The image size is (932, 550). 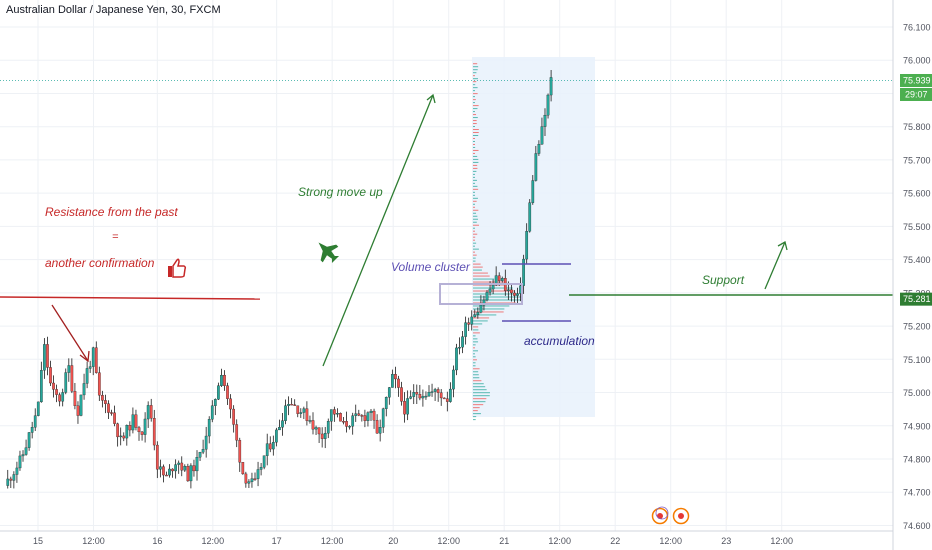 I want to click on thumbs-up-icon, so click(x=177, y=268).